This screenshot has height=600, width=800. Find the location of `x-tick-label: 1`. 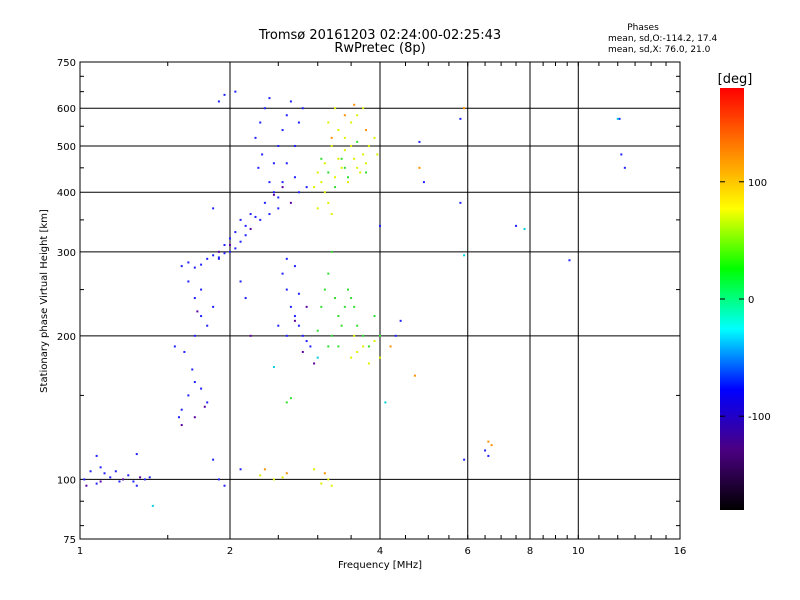

x-tick-label: 1 is located at coordinates (80, 551).